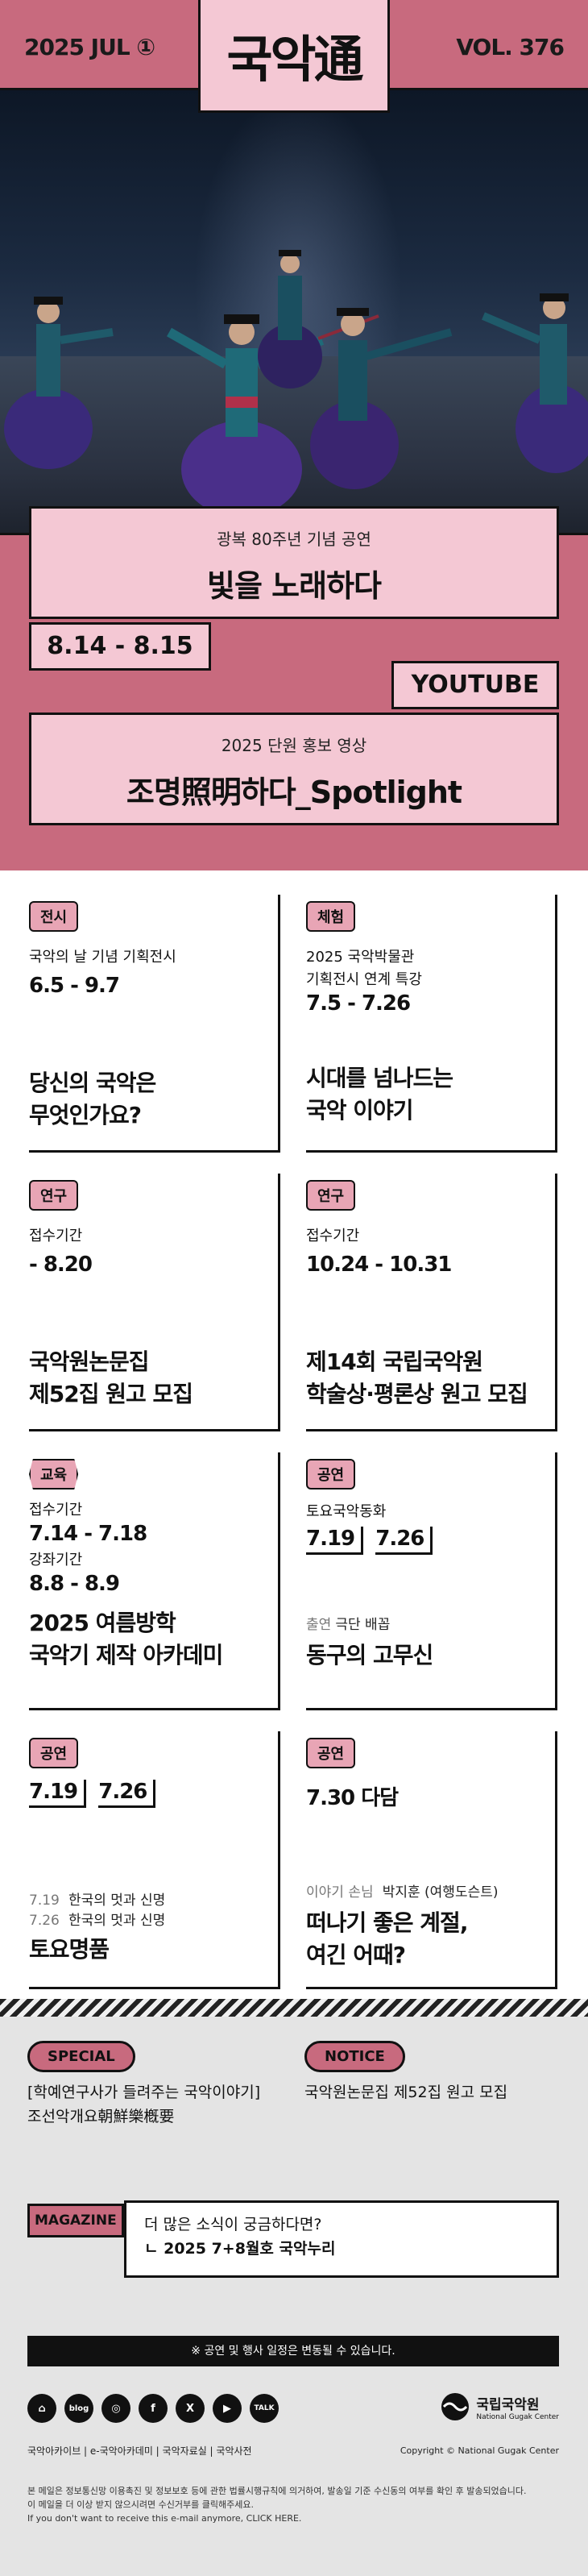  I want to click on badge-research: 연구, so click(331, 1195).